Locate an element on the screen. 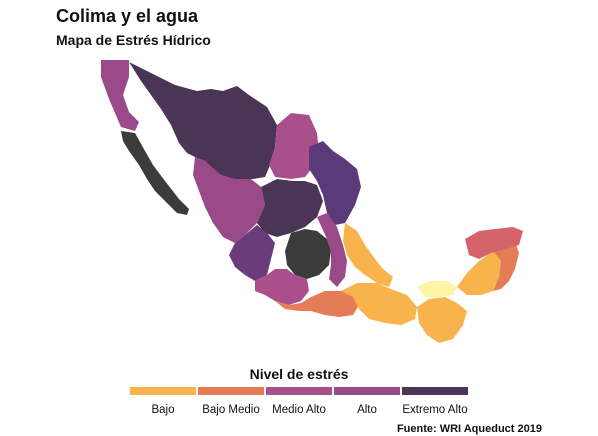 The image size is (598, 436). region-quintana-roo is located at coordinates (506, 266).